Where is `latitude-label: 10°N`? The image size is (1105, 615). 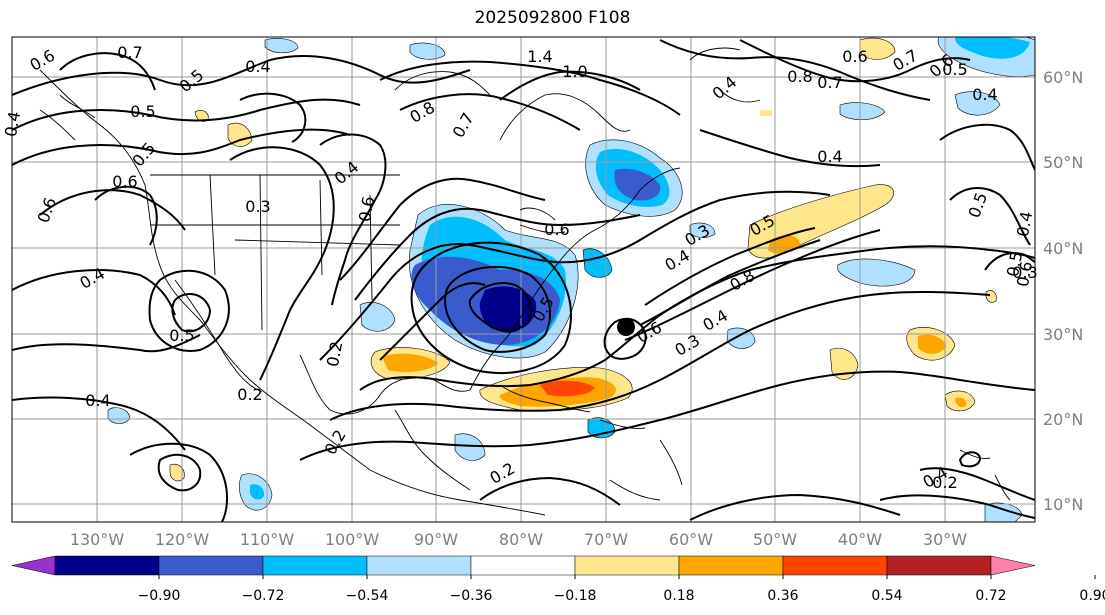 latitude-label: 10°N is located at coordinates (1063, 504).